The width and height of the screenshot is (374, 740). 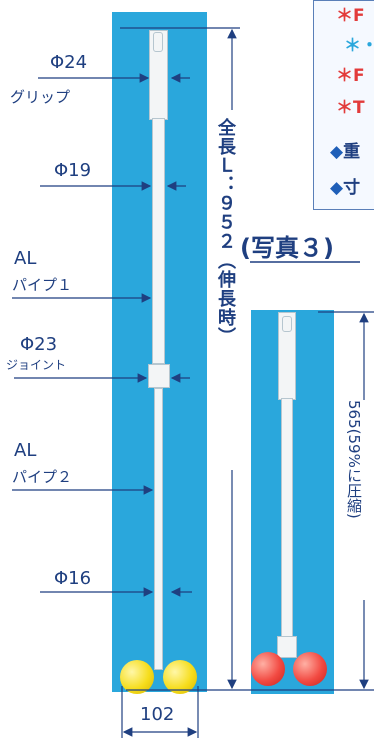 I want to click on grip-label: グリップ, so click(x=40, y=97).